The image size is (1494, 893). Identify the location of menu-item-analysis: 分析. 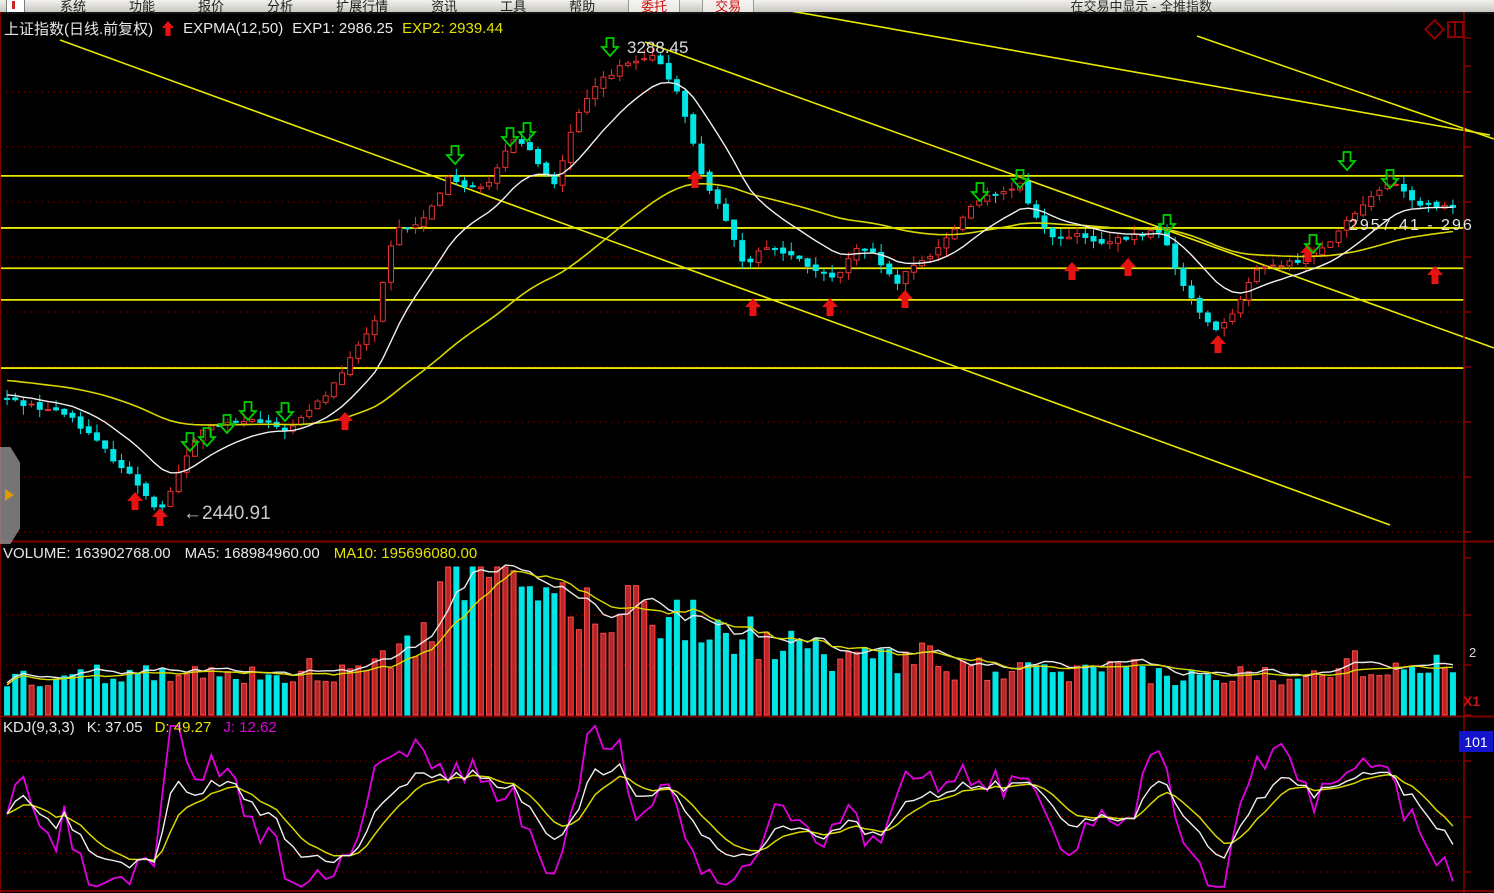
(280, 7).